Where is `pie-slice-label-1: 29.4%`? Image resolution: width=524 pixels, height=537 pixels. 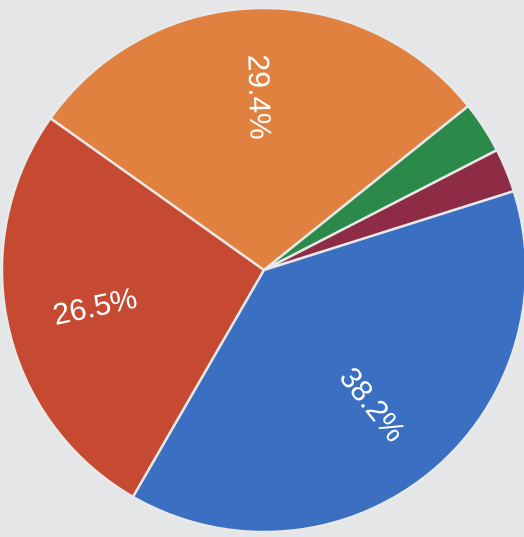
pie-slice-label-1: 29.4% is located at coordinates (258, 97).